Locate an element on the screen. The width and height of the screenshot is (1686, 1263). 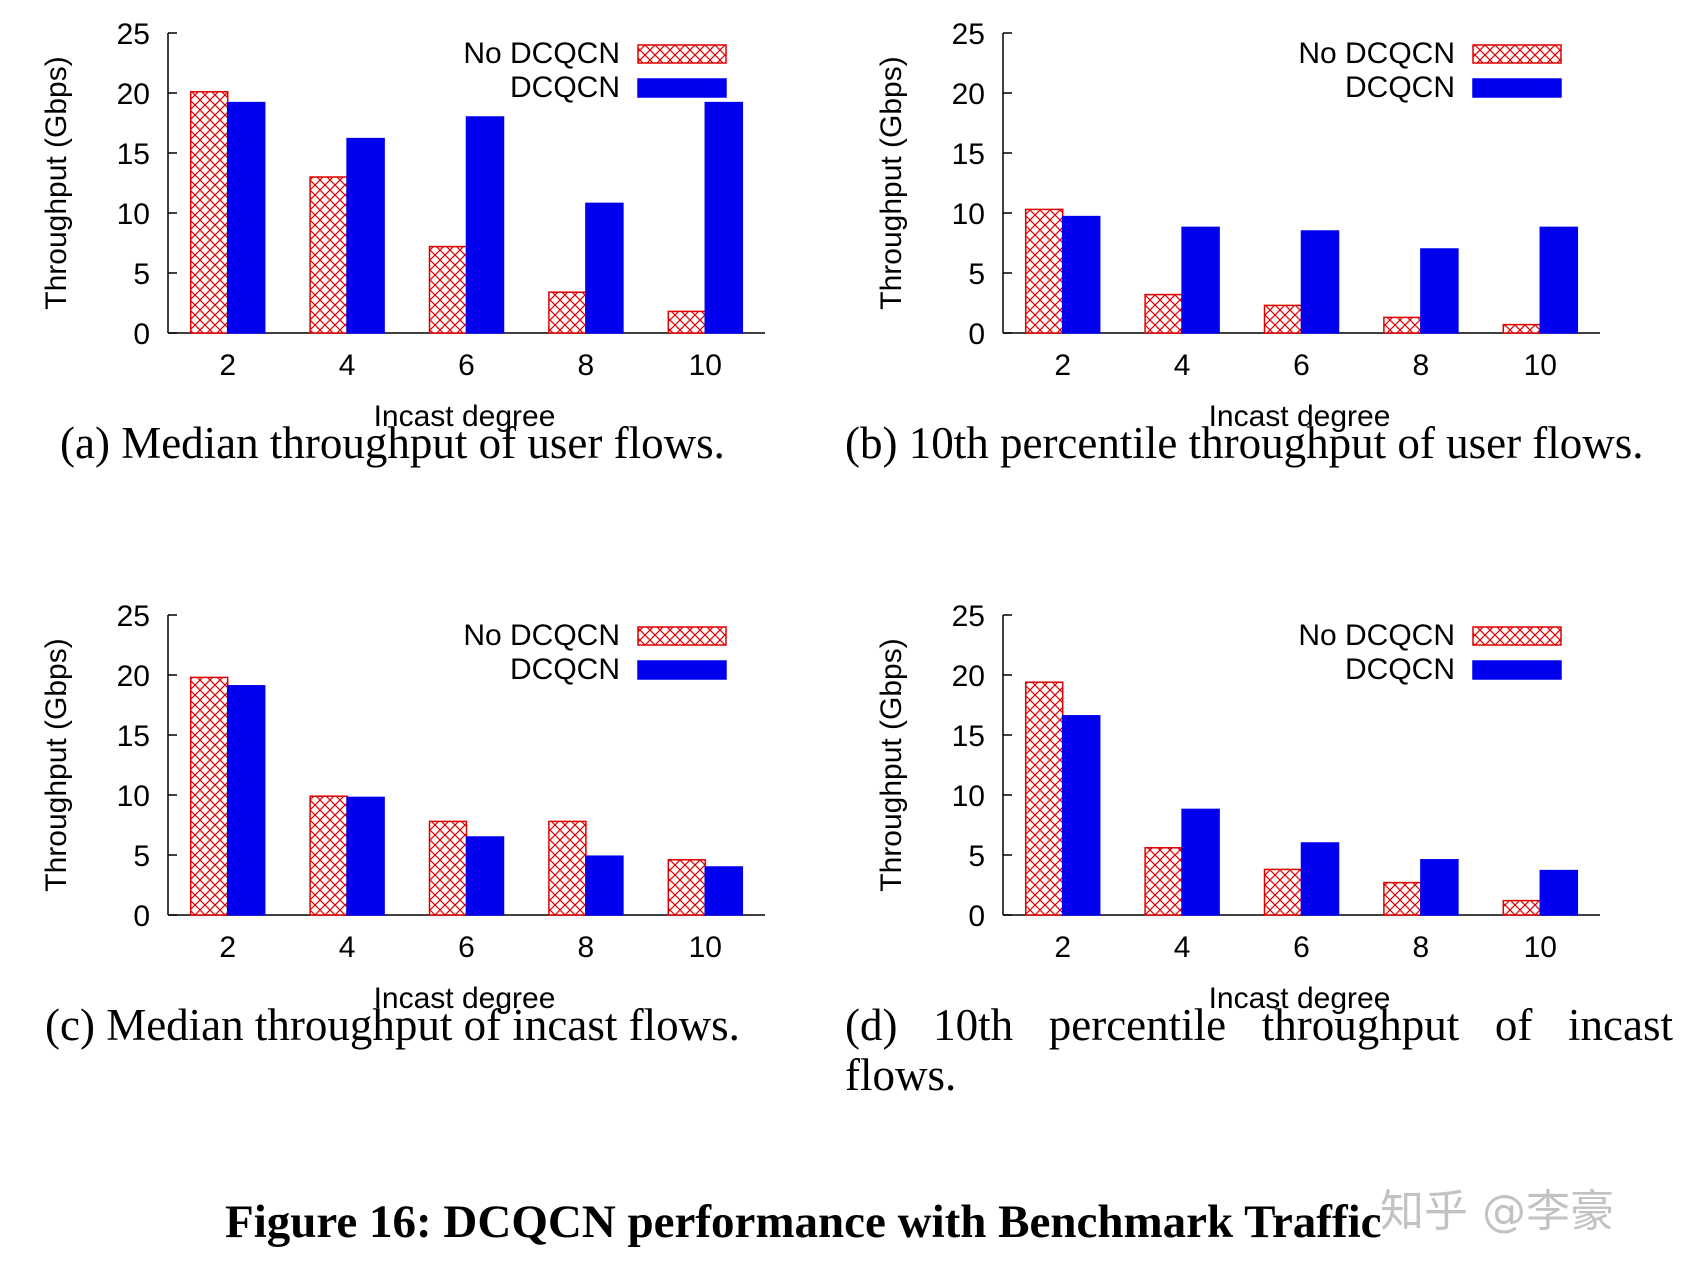
caption-c: (c) Median throughput of incast flows. is located at coordinates (392, 1025).